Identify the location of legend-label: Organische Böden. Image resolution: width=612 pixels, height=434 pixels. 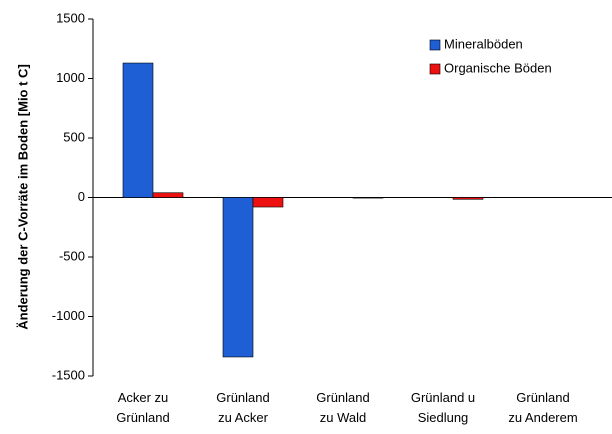
(498, 67).